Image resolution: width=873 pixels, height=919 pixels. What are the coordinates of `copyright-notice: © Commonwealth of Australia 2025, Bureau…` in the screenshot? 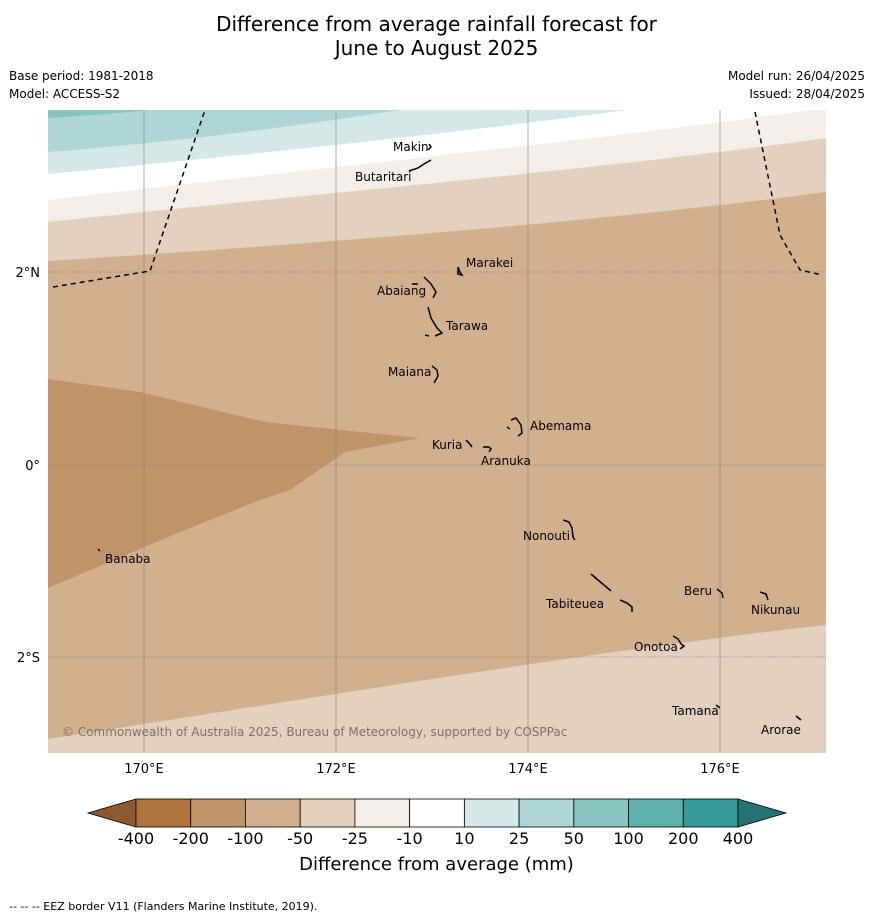 It's located at (314, 732).